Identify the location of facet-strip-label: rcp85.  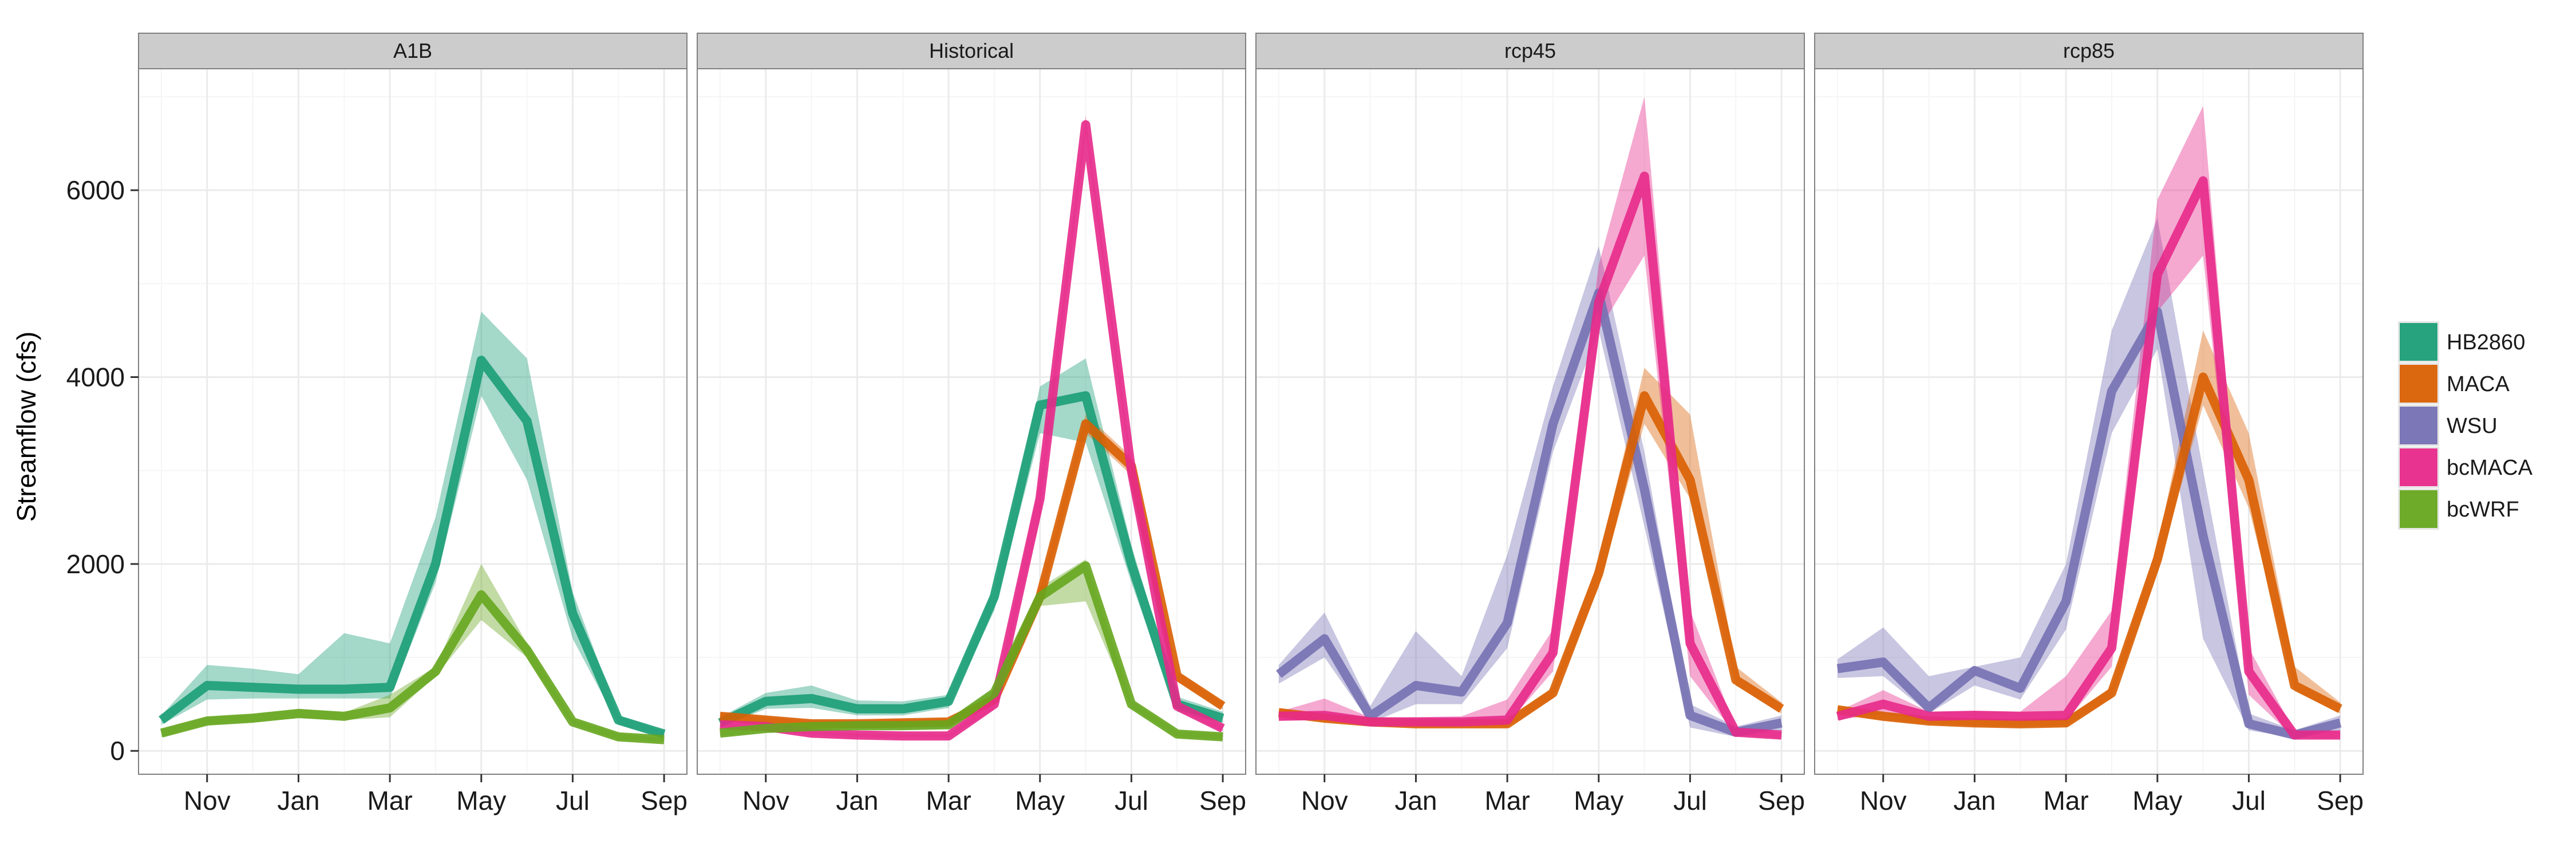
(2089, 50).